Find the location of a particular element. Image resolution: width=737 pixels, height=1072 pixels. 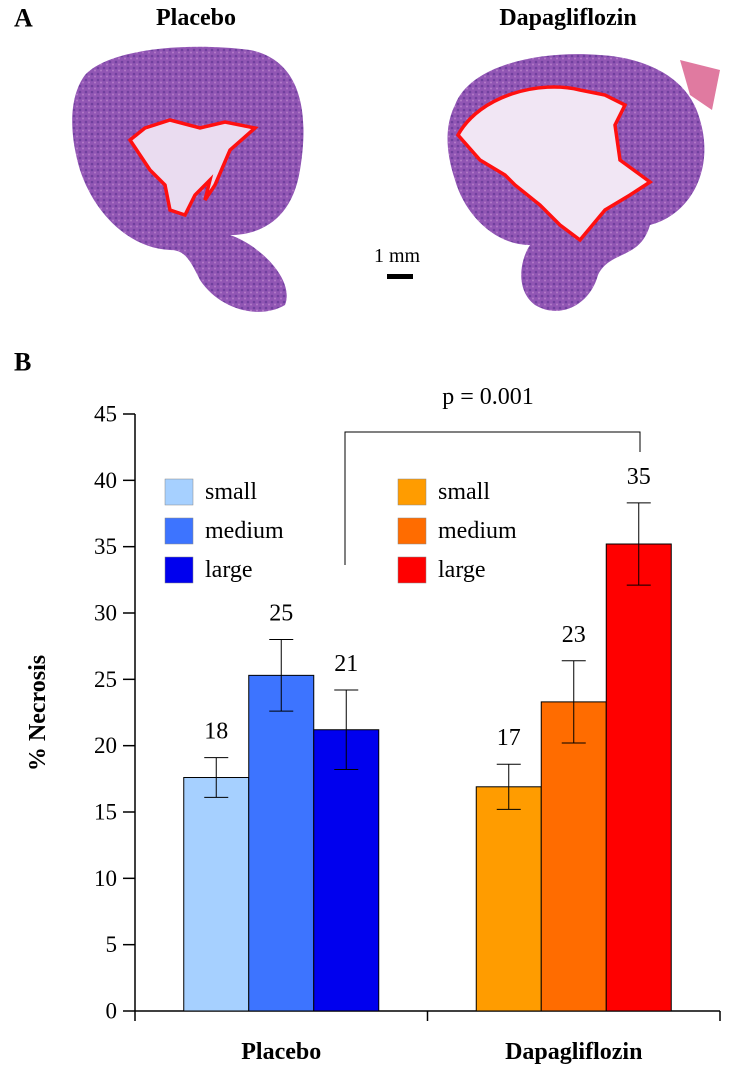

y-tick-label: 40 is located at coordinates (105, 480).